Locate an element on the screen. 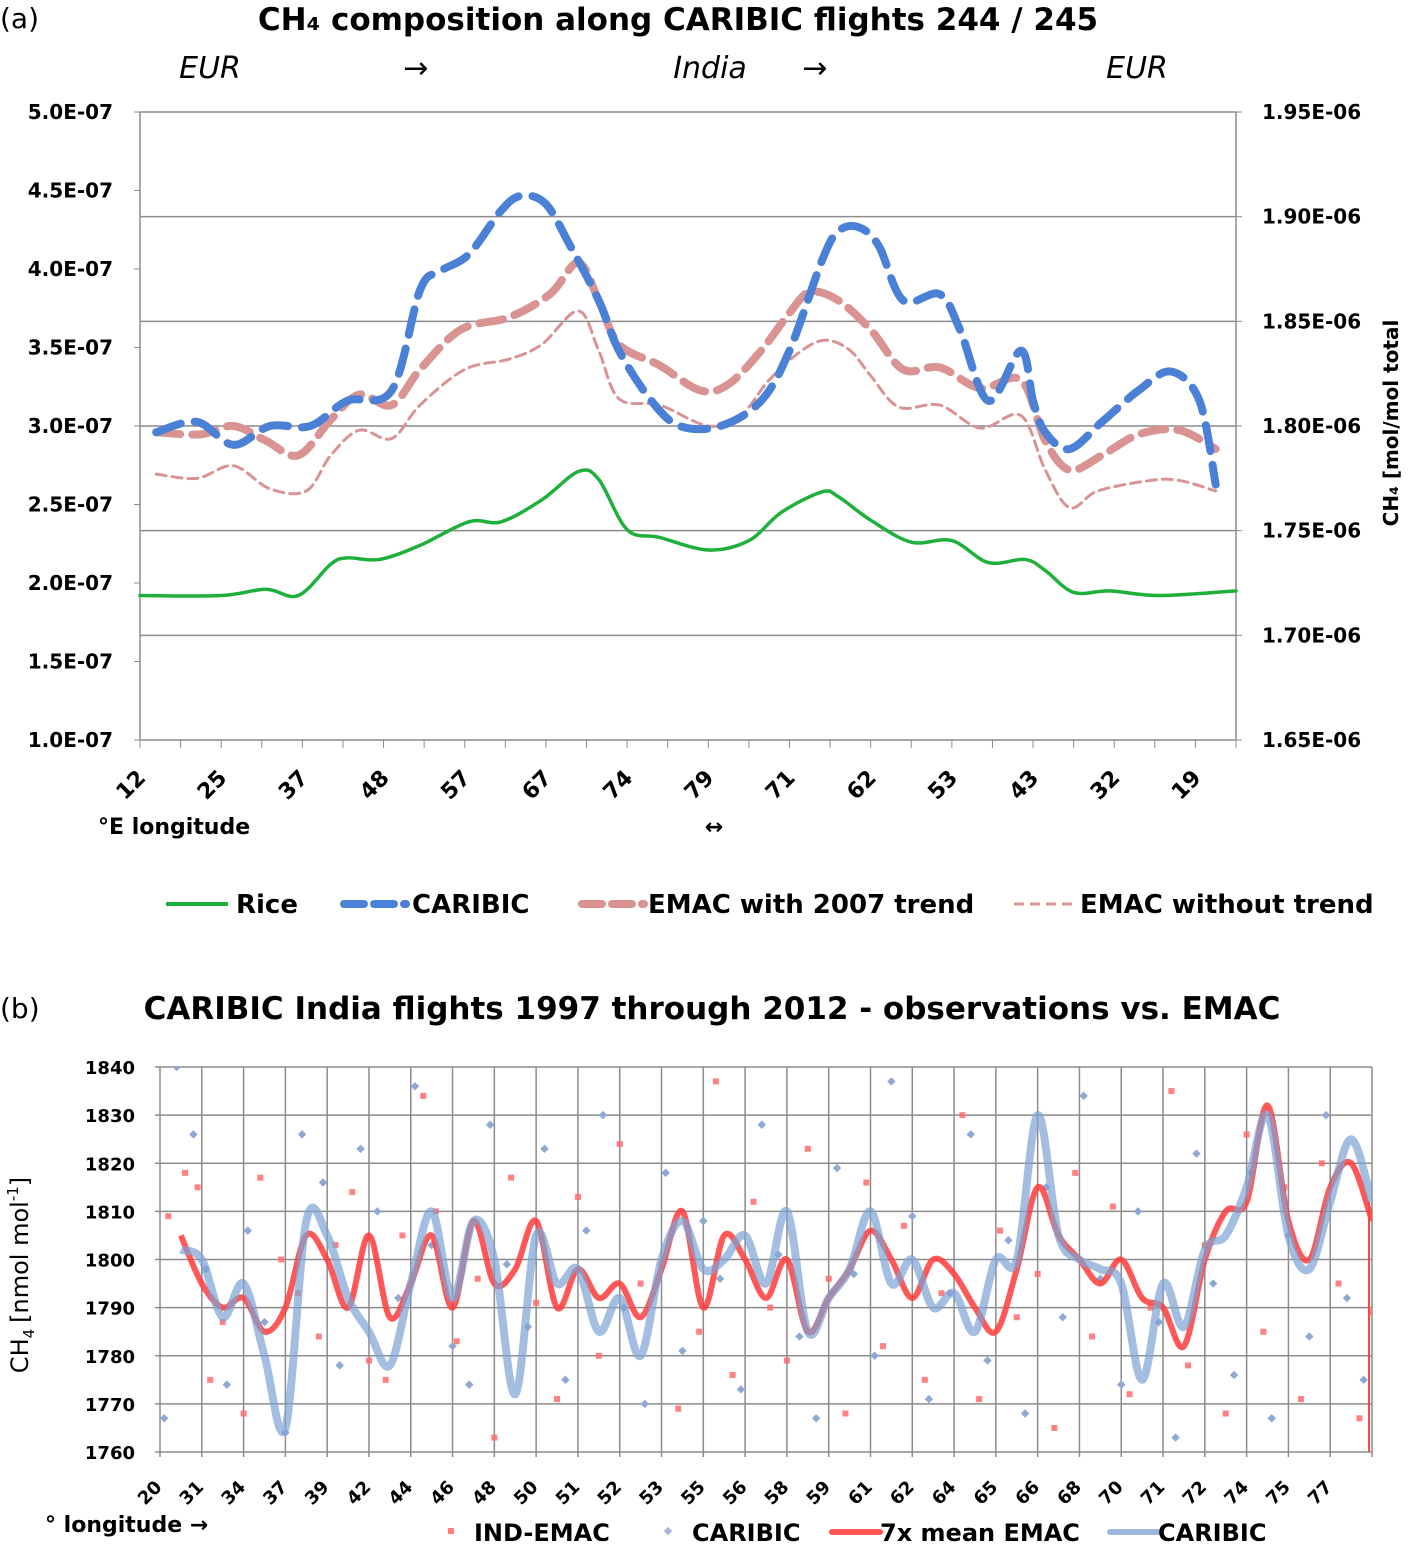 This screenshot has height=1553, width=1408. y-tick-label: 1760 is located at coordinates (110, 1453).